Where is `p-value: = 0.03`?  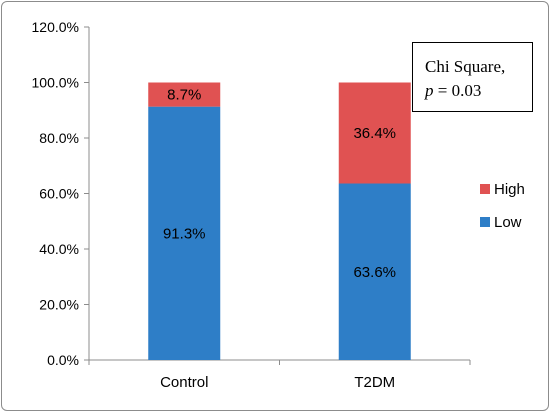 p-value: = 0.03 is located at coordinates (457, 90).